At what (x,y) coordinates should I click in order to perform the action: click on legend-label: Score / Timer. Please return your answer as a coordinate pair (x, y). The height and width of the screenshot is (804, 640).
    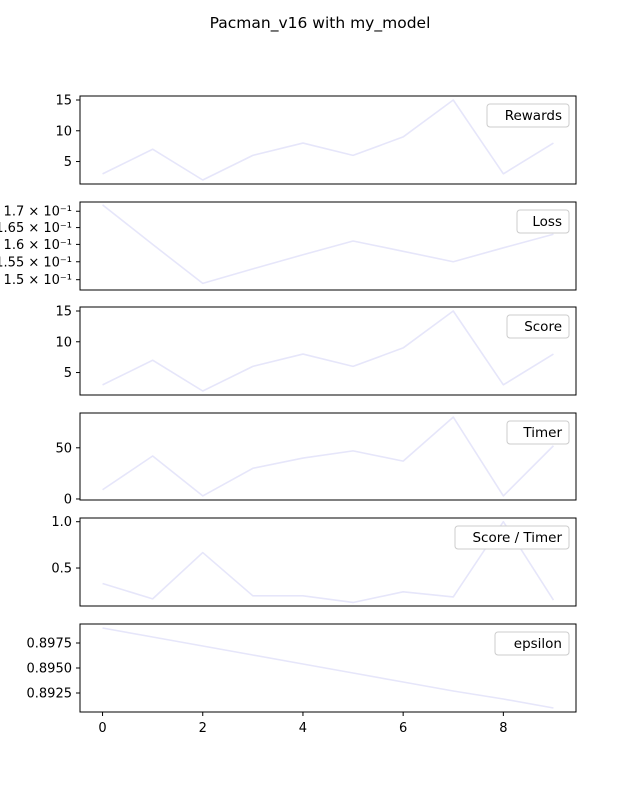
    Looking at the image, I should click on (517, 538).